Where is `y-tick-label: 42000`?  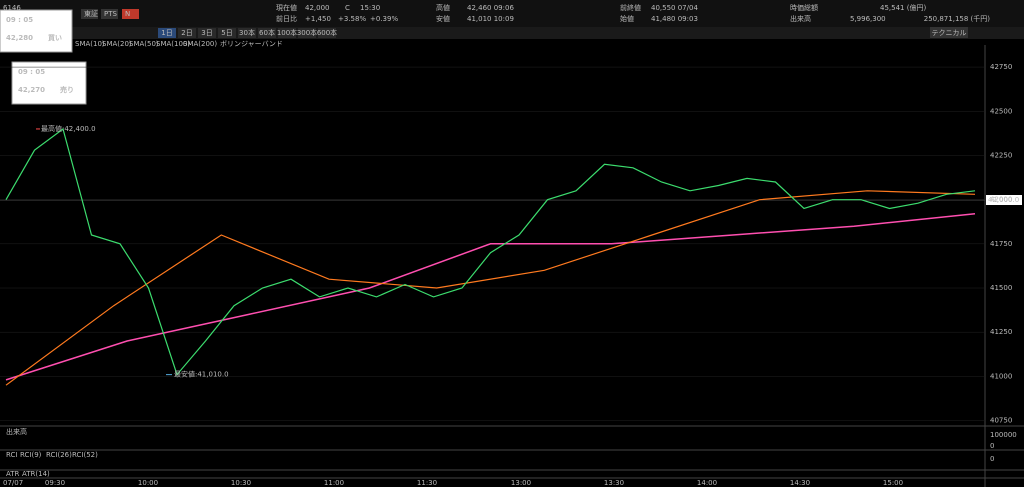 y-tick-label: 42000 is located at coordinates (1001, 200).